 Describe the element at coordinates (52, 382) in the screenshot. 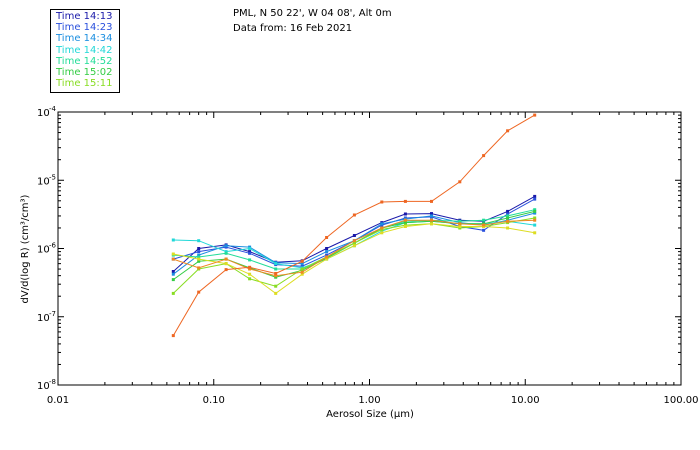

I see `y-tick-exponent: -8` at that location.